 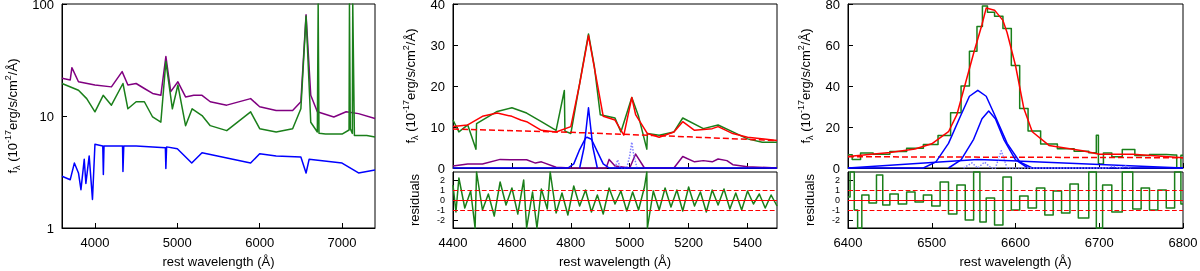 What do you see at coordinates (512, 242) in the screenshot?
I see `x-tick-label: 4600` at bounding box center [512, 242].